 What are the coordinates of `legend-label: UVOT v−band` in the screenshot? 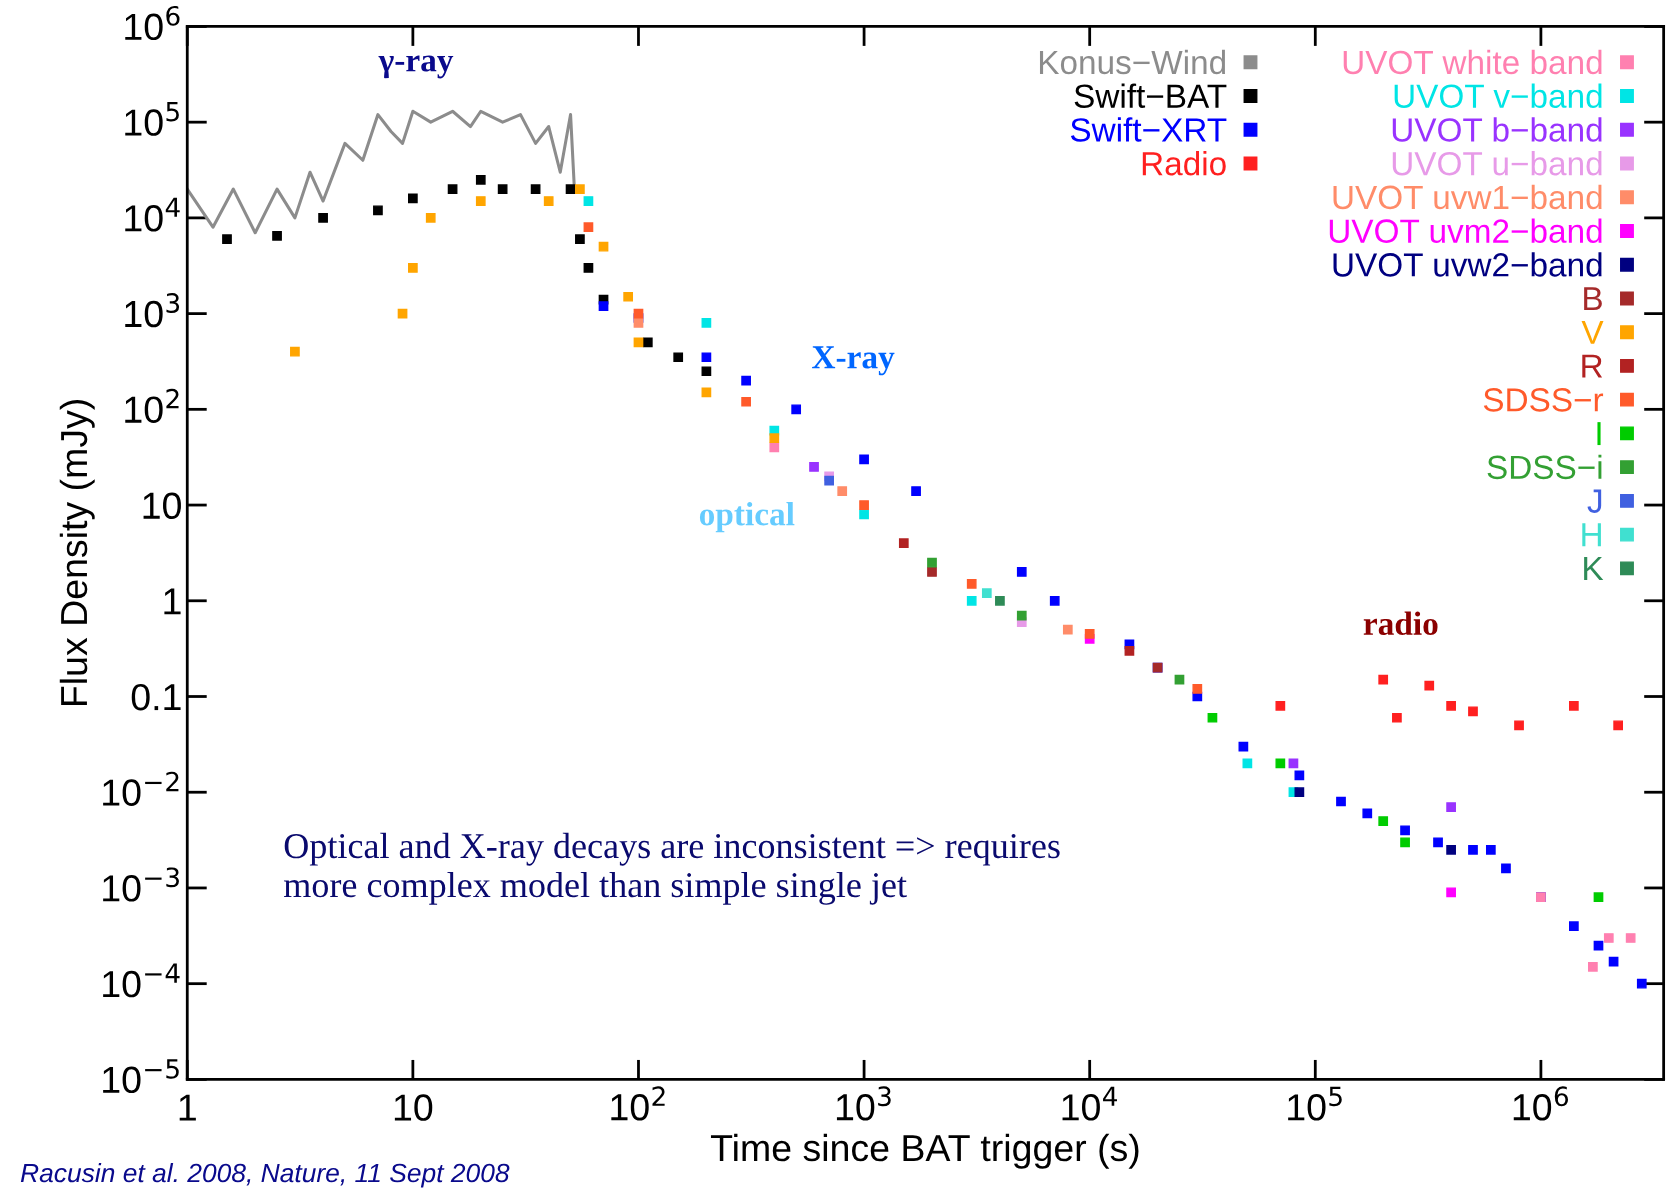 It's located at (1498, 95).